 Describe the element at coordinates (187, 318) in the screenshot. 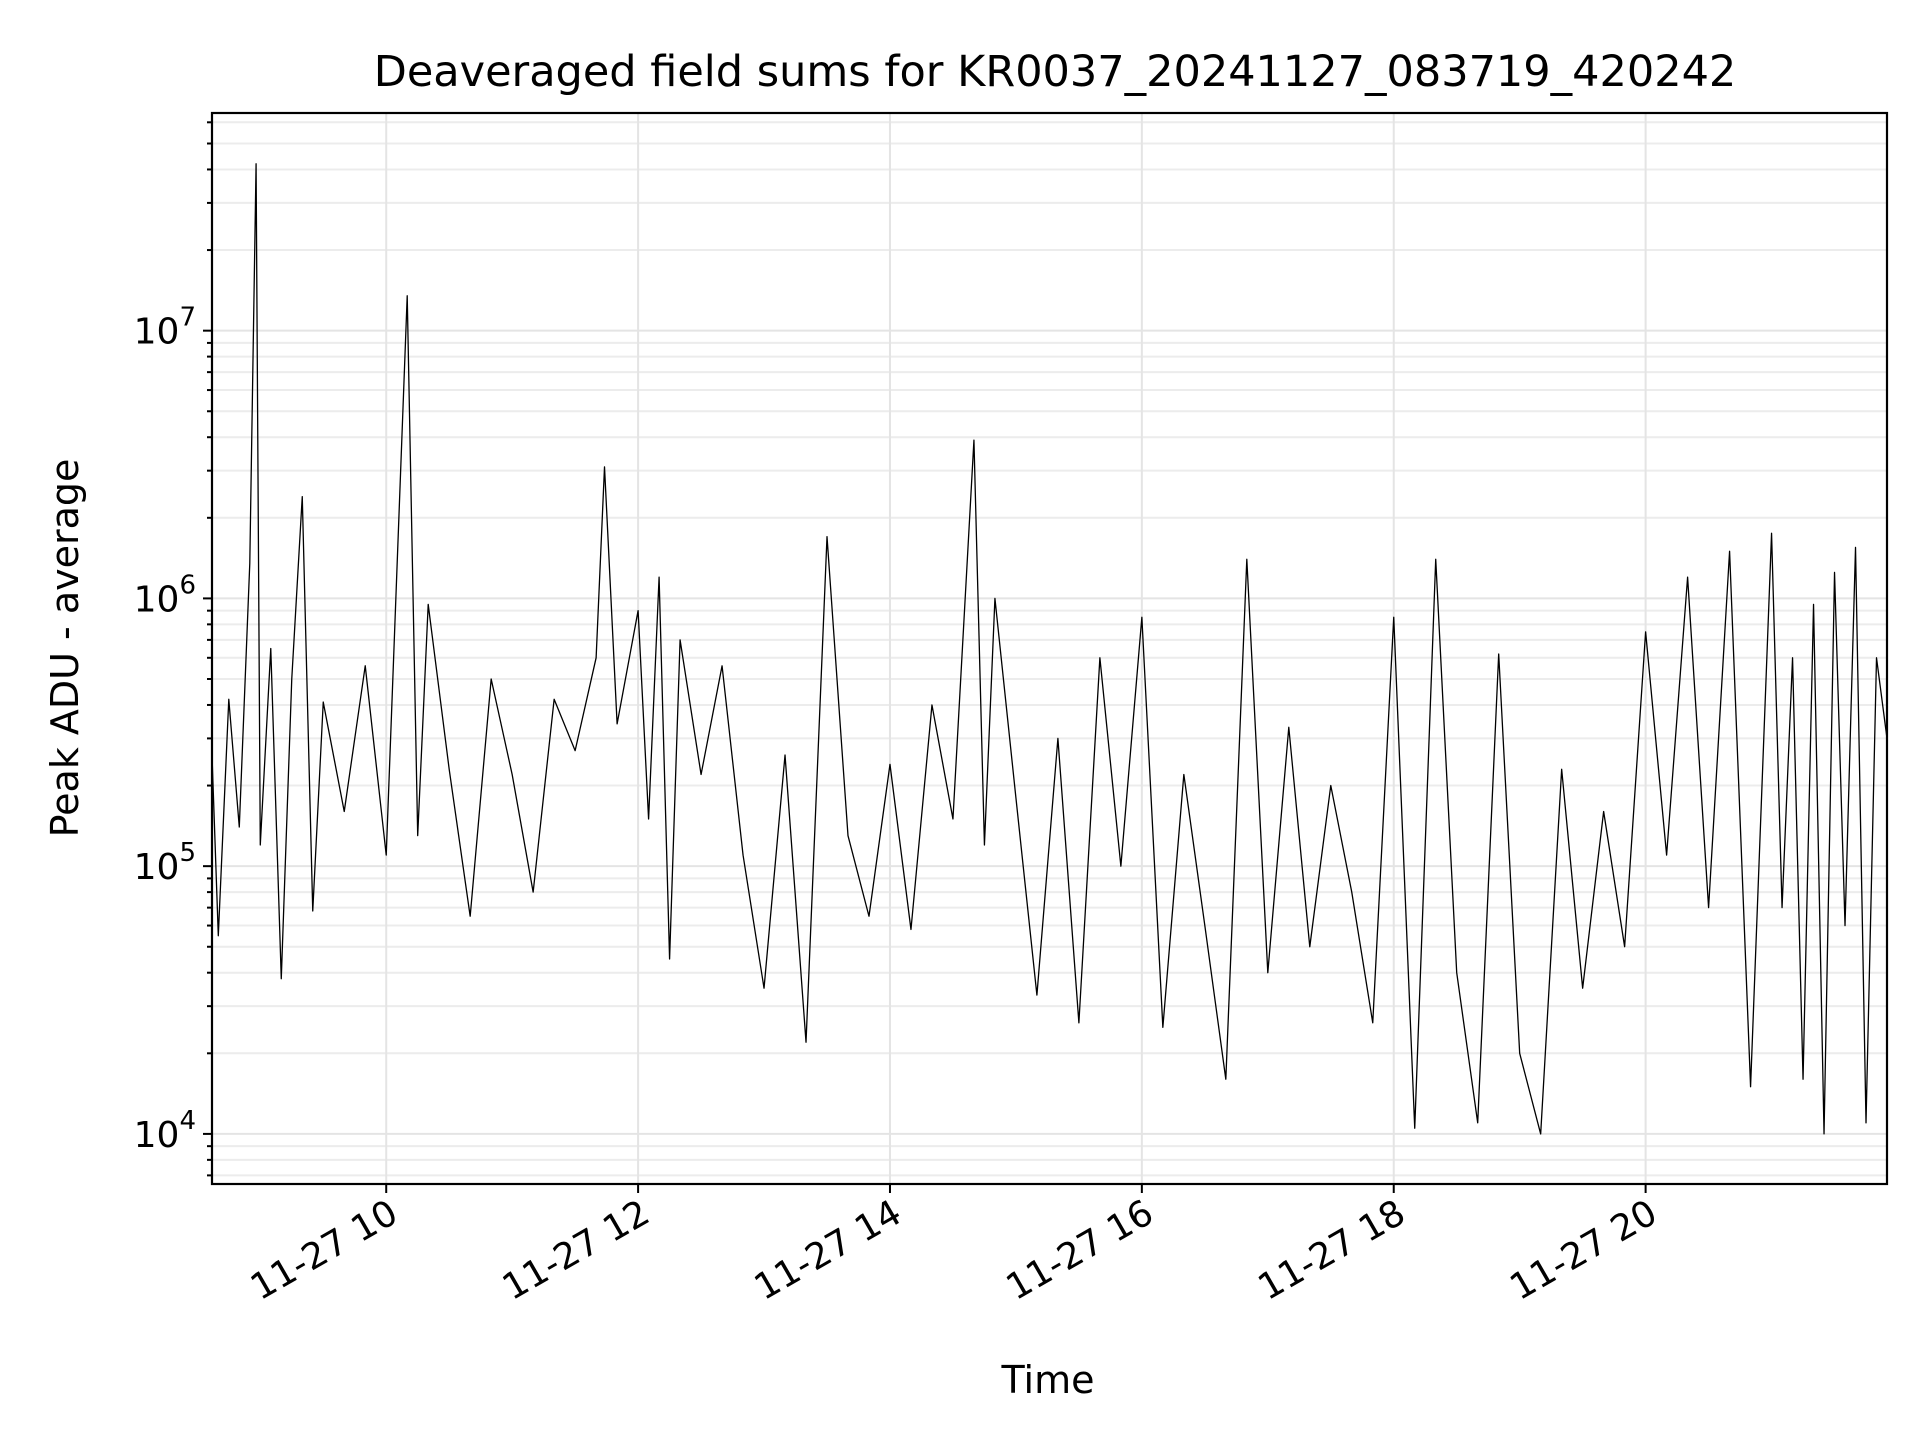

I see `y-tick-label-exponent: 7` at that location.